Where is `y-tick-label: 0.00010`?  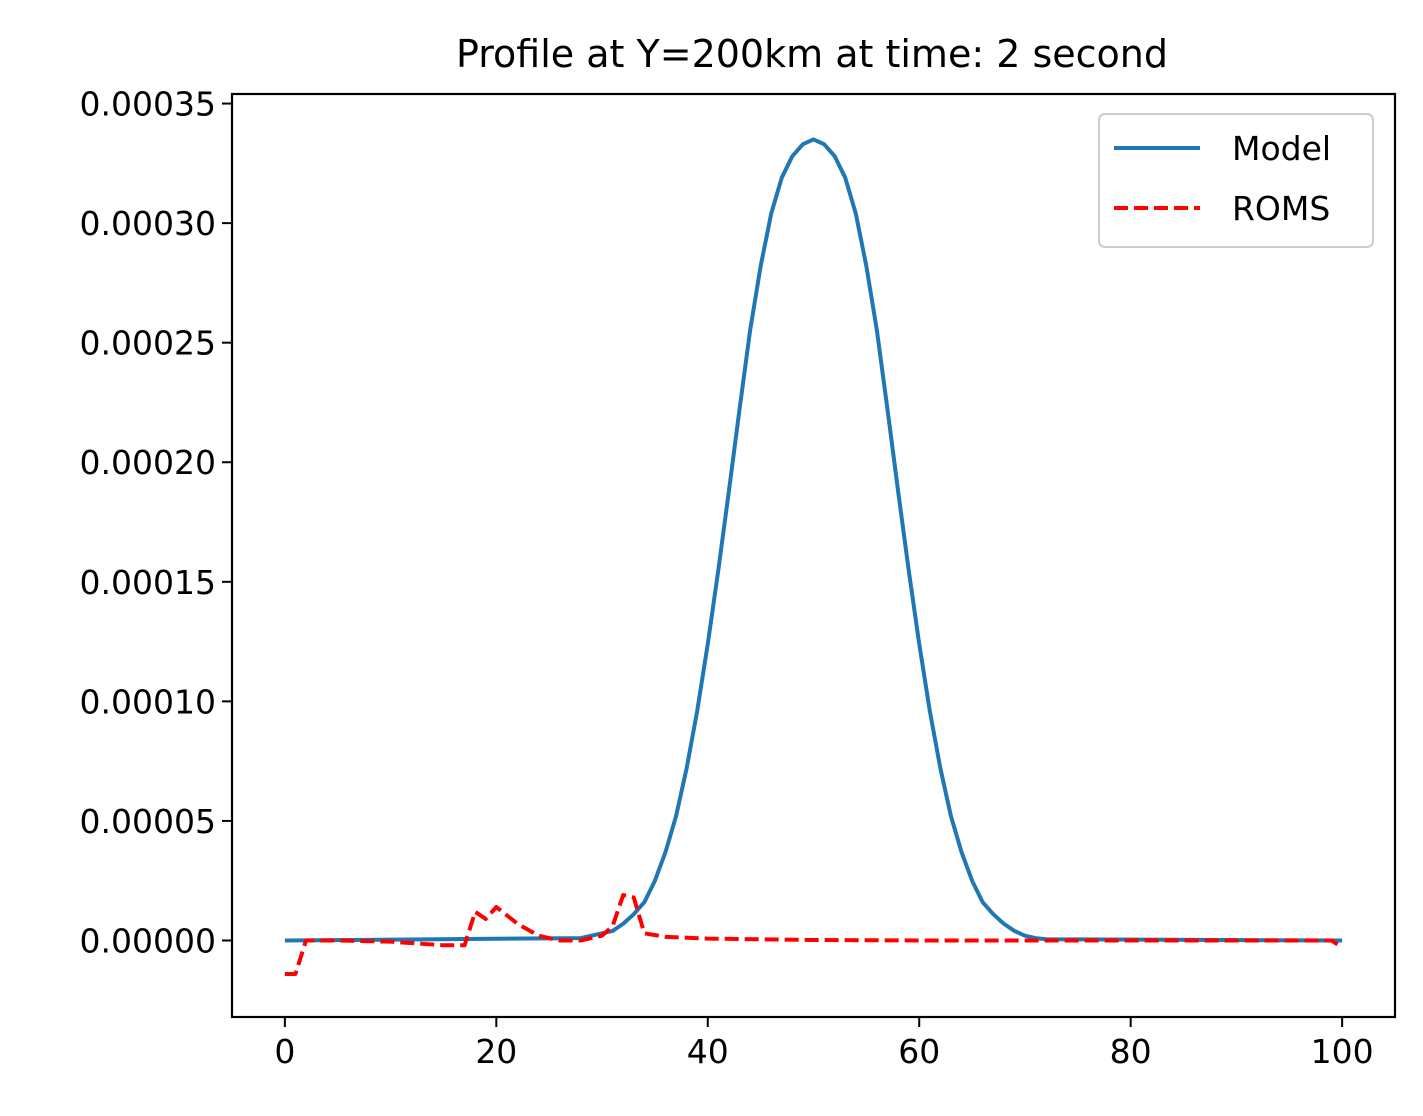 y-tick-label: 0.00010 is located at coordinates (148, 701).